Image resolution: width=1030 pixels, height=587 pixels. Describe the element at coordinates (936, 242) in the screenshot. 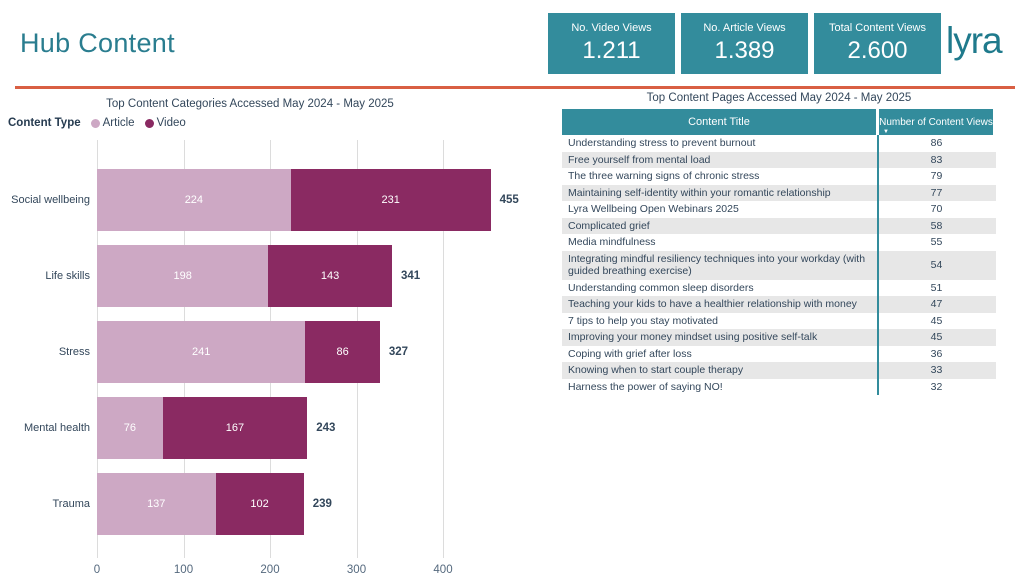

I see `views-count-cell: 55` at that location.